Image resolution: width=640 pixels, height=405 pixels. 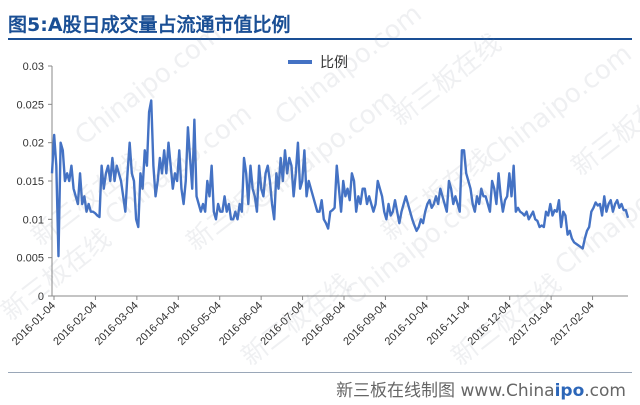 What do you see at coordinates (531, 324) in the screenshot?
I see `x-tick-label: 2017-01-04` at bounding box center [531, 324].